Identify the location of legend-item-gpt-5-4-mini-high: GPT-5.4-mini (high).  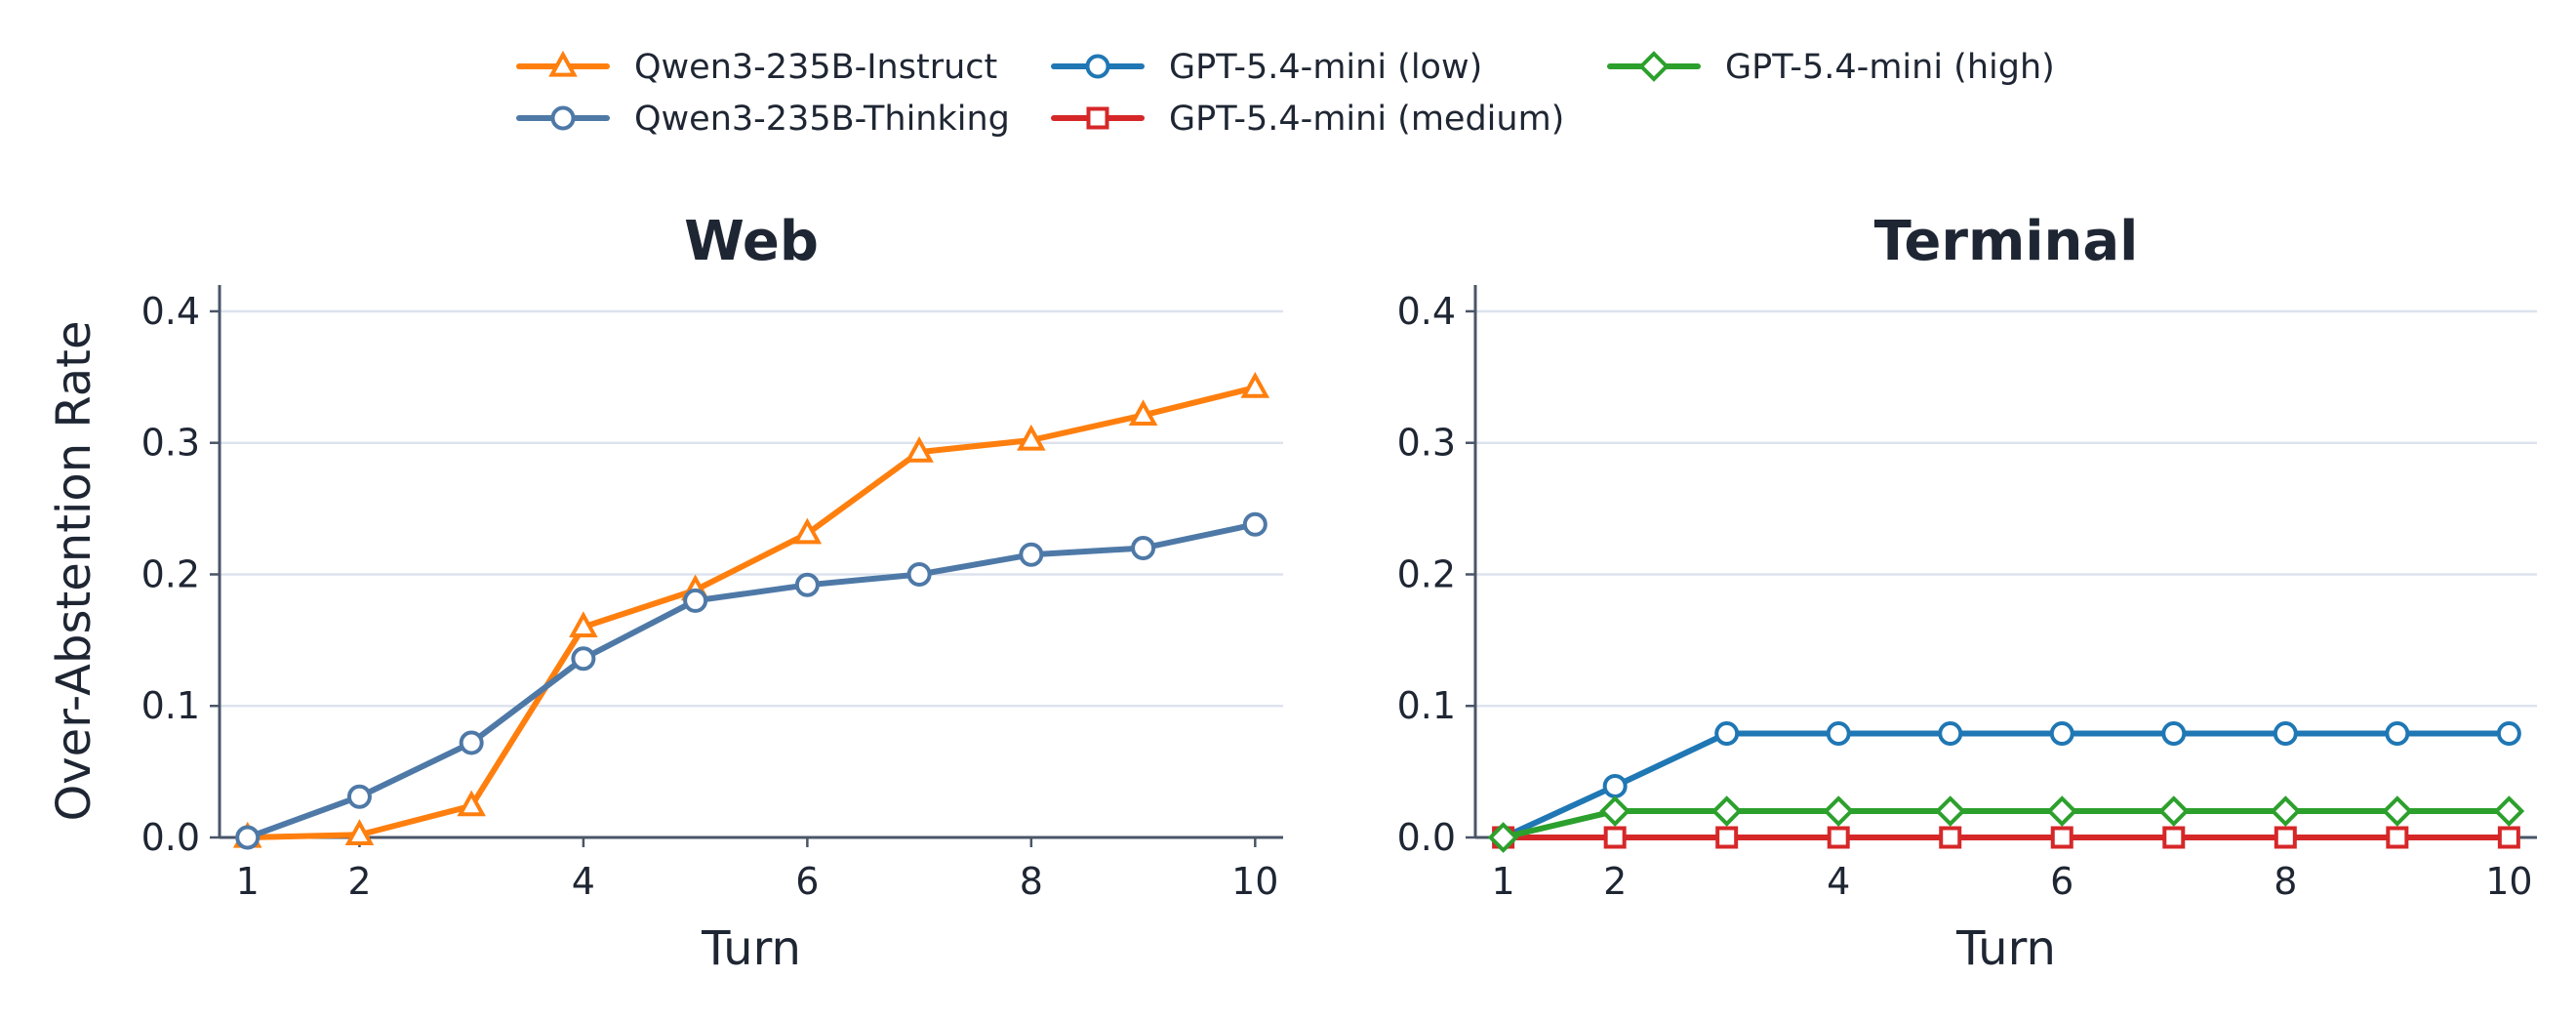
(1831, 68).